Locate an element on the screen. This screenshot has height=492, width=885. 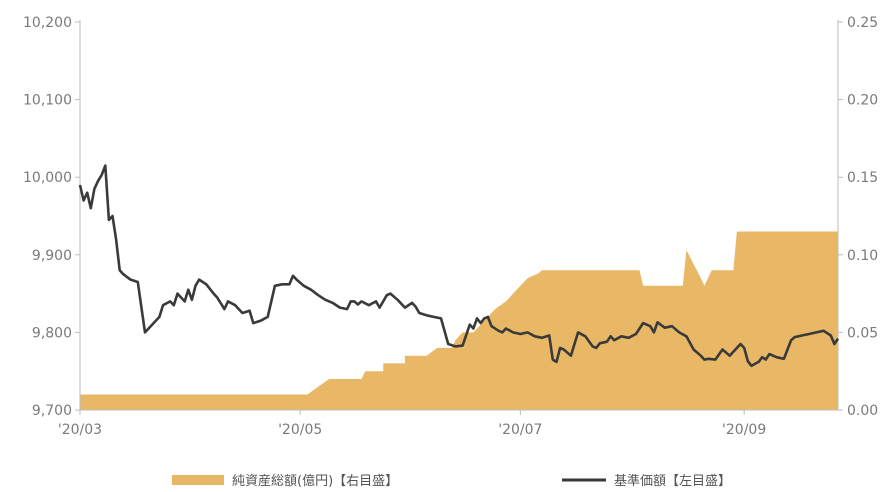
y-left-tick-label: 9,900 is located at coordinates (52, 256).